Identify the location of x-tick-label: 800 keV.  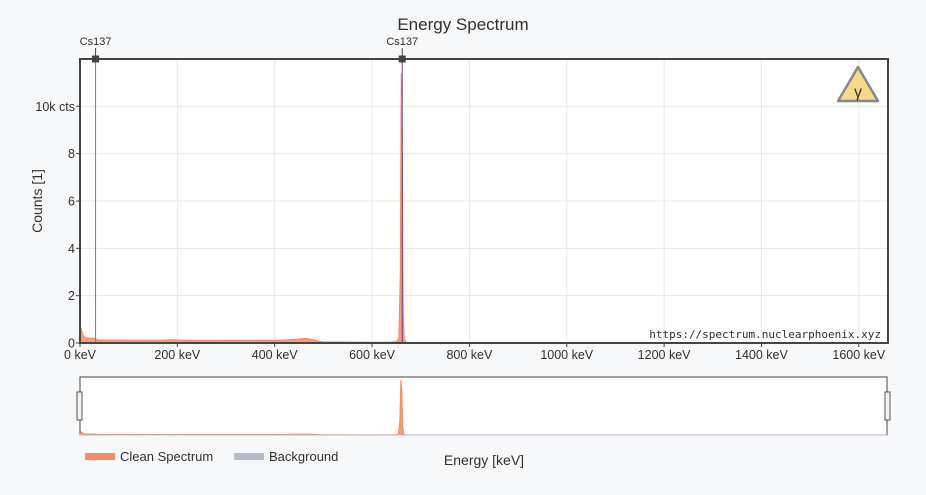
(469, 355).